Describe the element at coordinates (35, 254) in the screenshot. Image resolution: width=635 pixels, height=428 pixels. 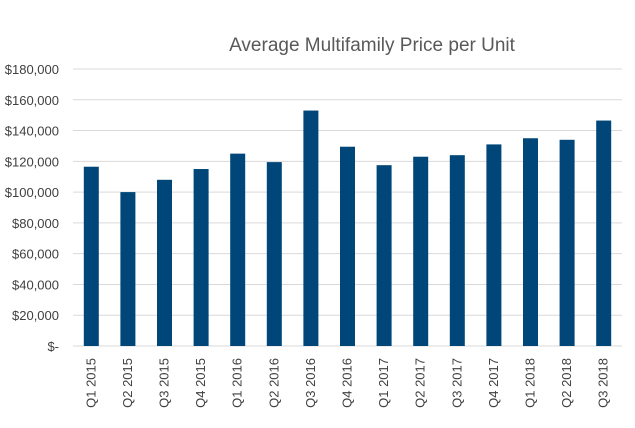
I see `y-tick-label: $60,000` at that location.